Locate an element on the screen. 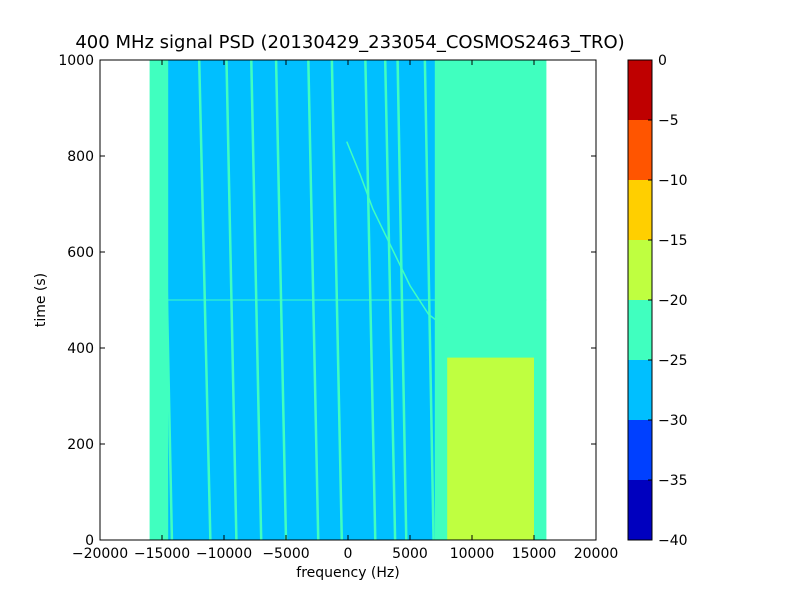 The image size is (800, 600). doppler-curve is located at coordinates (397, 235).